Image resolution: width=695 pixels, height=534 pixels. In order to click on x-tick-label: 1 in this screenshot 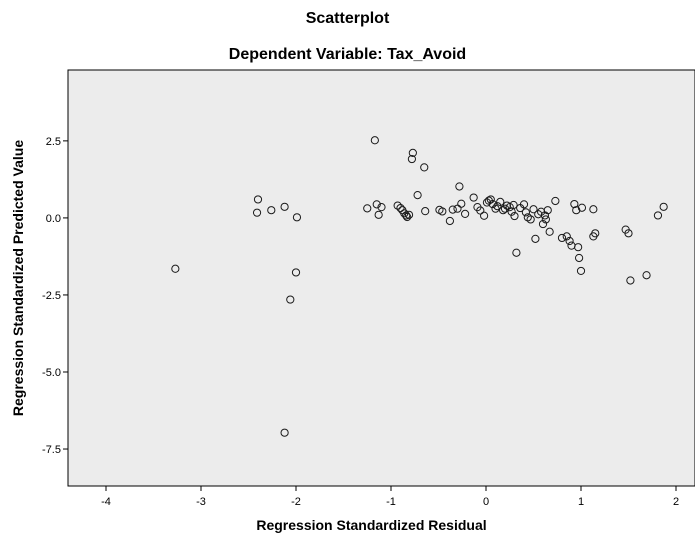, I will do `click(581, 502)`.